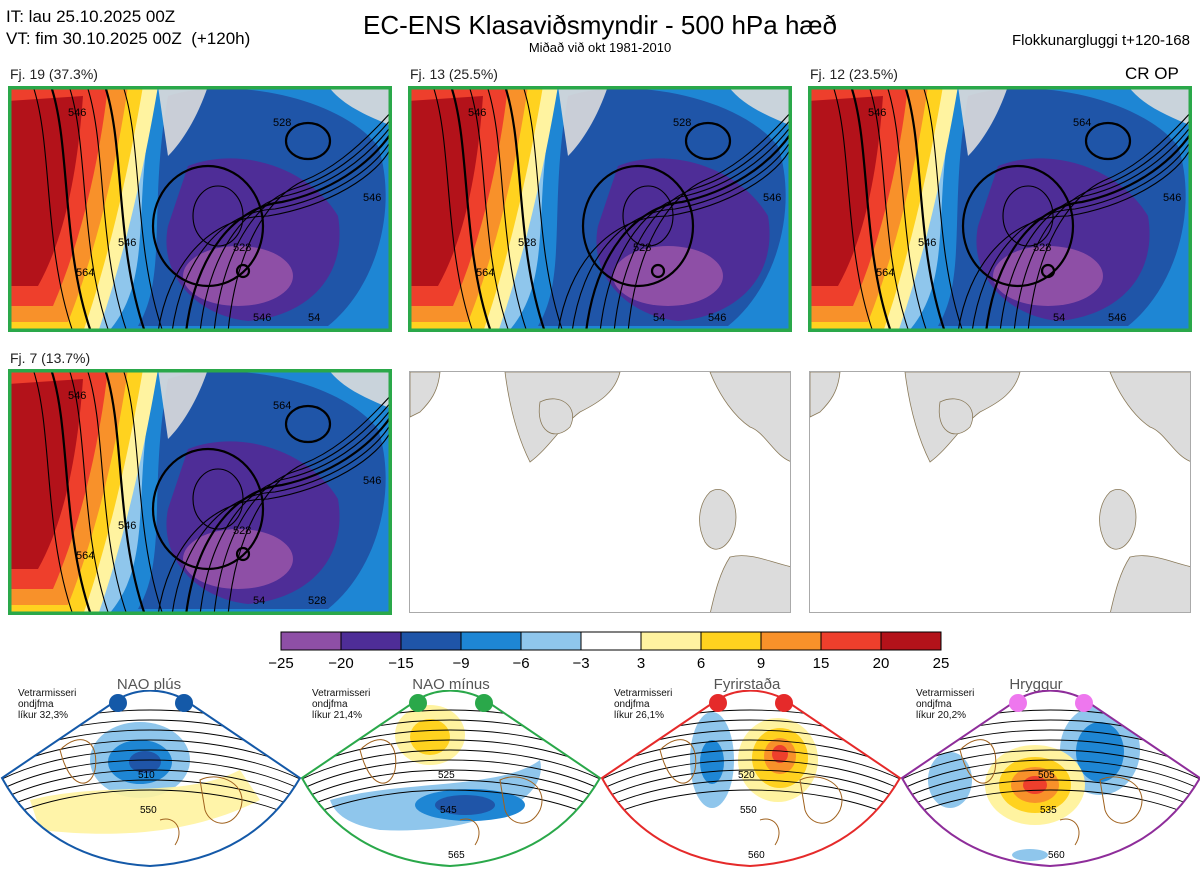 This screenshot has width=1200, height=871. What do you see at coordinates (1036, 684) in the screenshot?
I see `regime-4-title: Hryggur` at bounding box center [1036, 684].